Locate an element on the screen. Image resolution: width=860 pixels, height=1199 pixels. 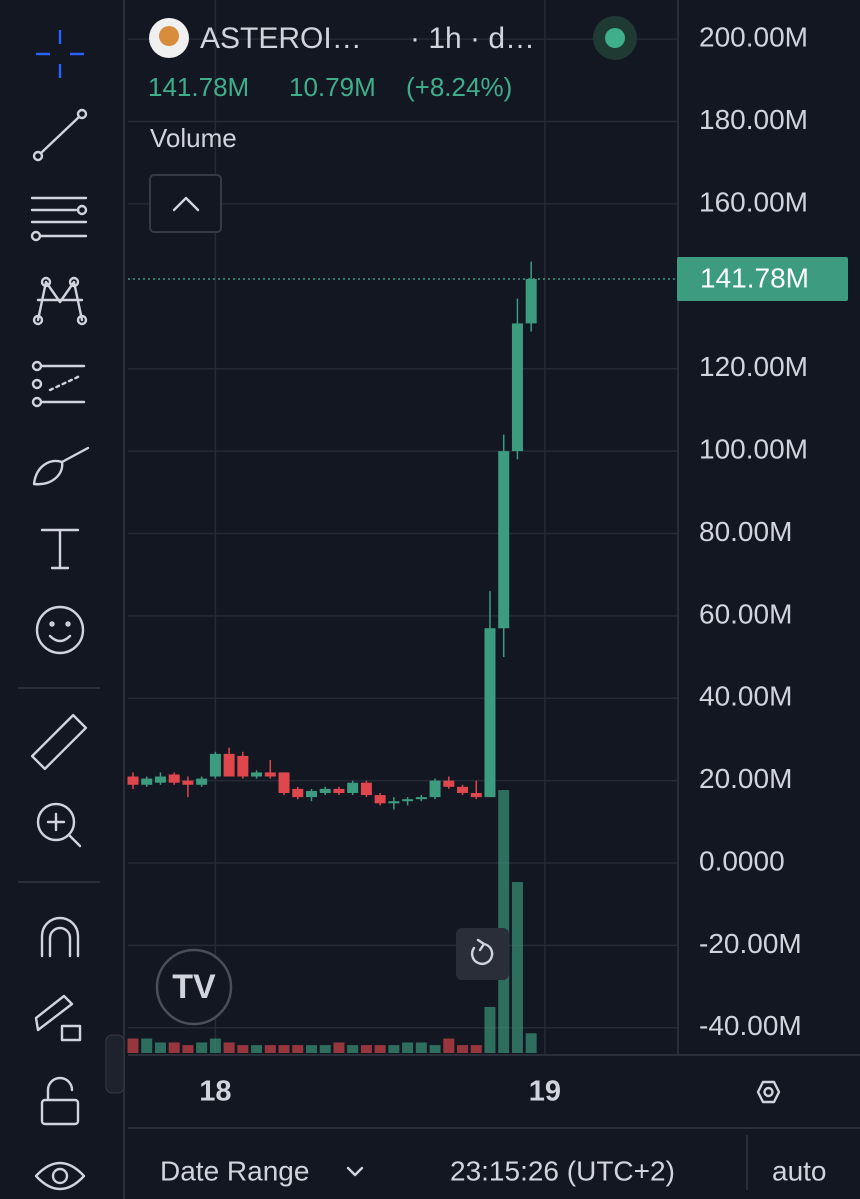
y-tick-label: 0.0000 is located at coordinates (742, 860).